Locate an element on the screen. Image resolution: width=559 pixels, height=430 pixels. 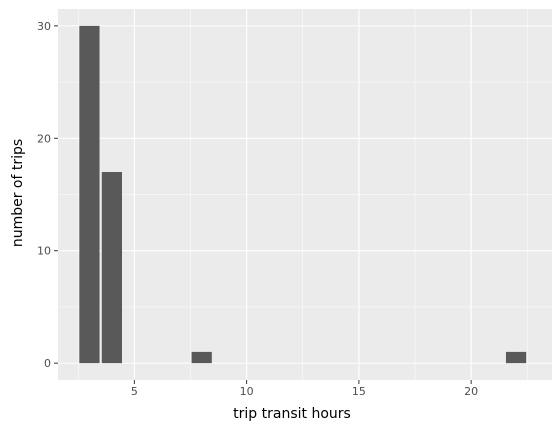
x-axis-title: trip transit hours is located at coordinates (292, 414).